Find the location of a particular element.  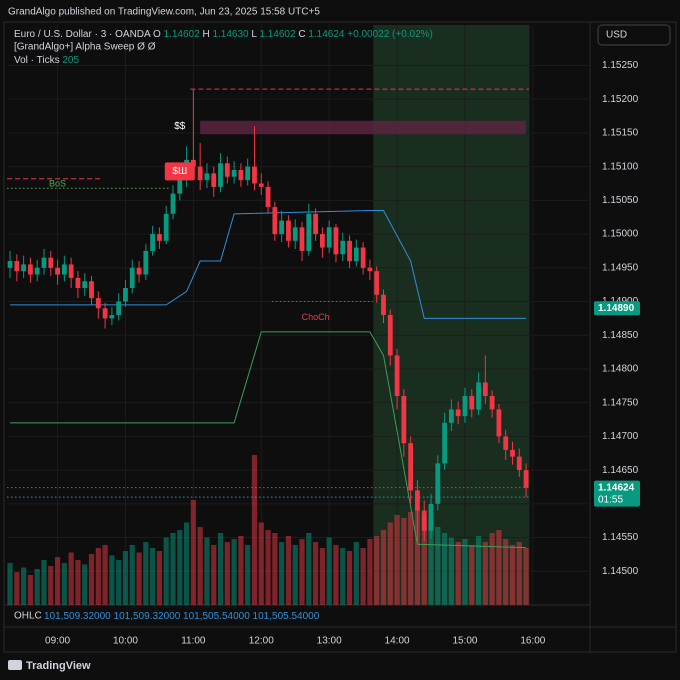

price-tag is located at coordinates (617, 493).